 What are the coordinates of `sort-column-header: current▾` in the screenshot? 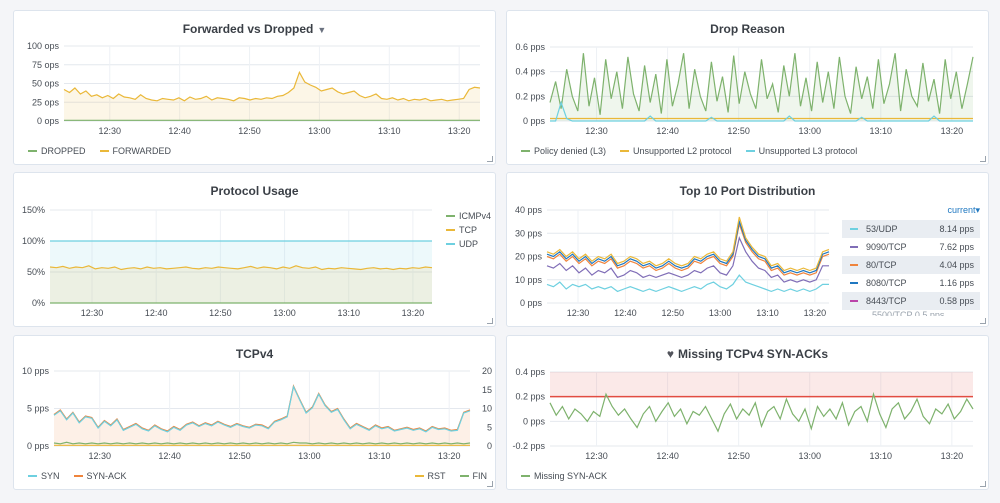 It's located at (911, 212).